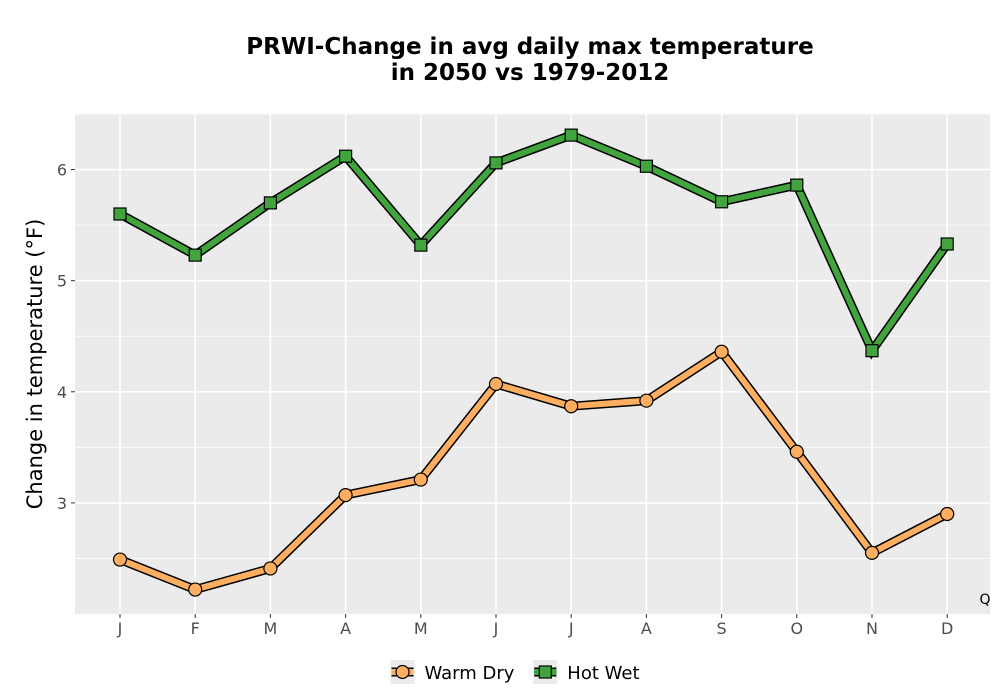  I want to click on corner-label: Q, so click(984, 600).